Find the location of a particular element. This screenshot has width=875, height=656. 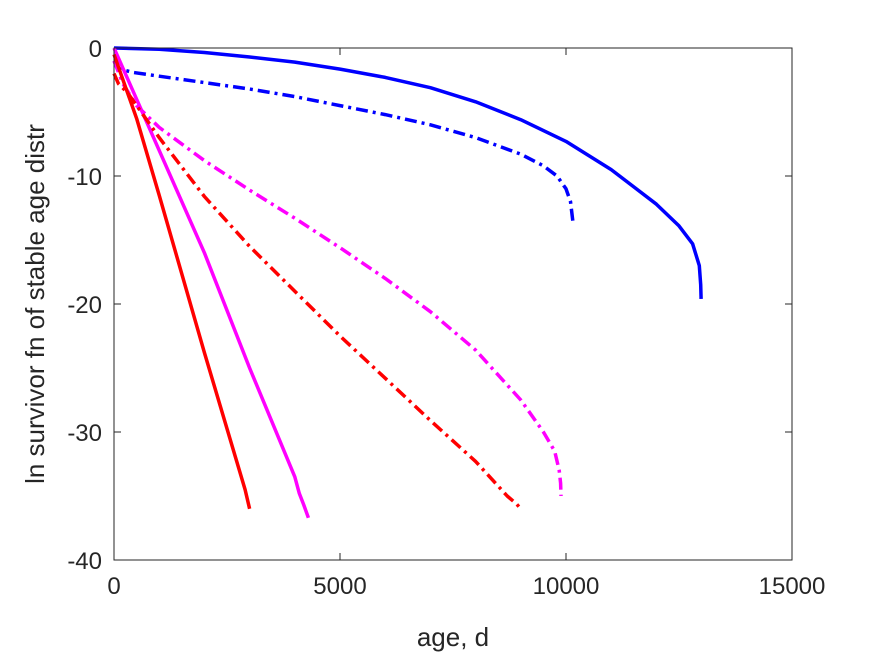

x-tick-label: 0 is located at coordinates (113, 586).